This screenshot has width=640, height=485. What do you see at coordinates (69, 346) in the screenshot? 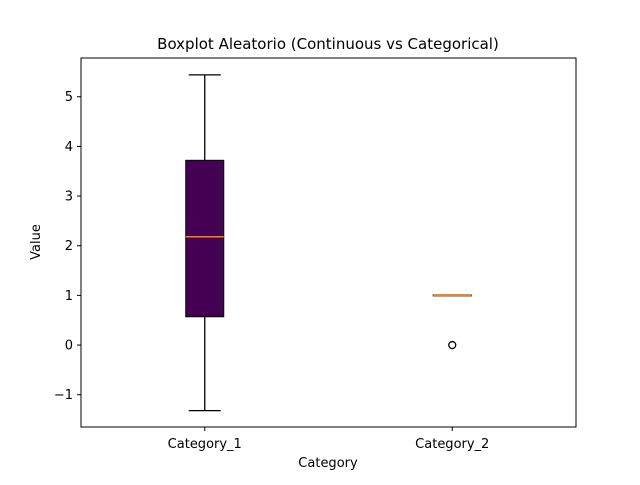
I see `y-tick-label: 0` at bounding box center [69, 346].